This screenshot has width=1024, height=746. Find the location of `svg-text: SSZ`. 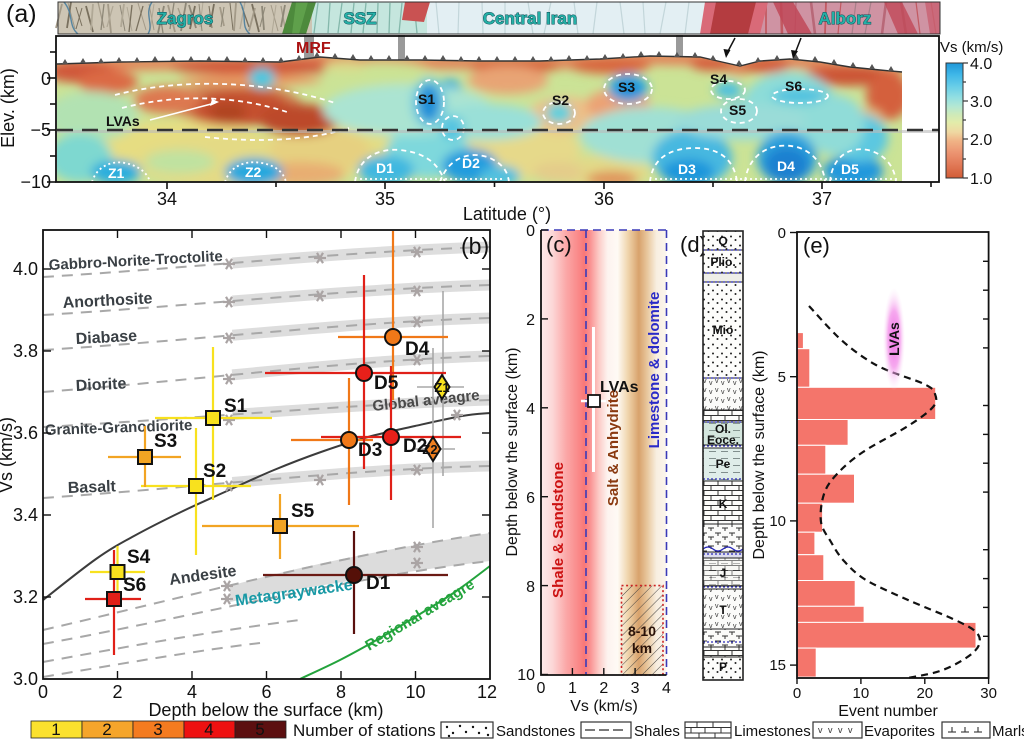

svg-text: SSZ is located at coordinates (359, 18).